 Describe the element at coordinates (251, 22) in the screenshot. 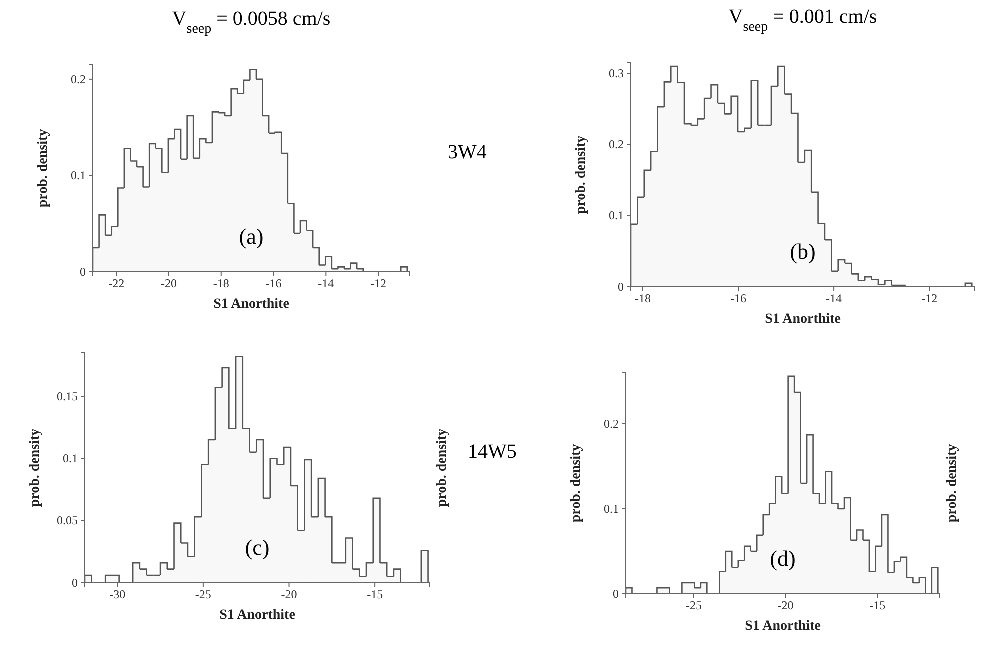

I see `chart-title: V$_{seep}$ = 0.0058 cm/s` at that location.